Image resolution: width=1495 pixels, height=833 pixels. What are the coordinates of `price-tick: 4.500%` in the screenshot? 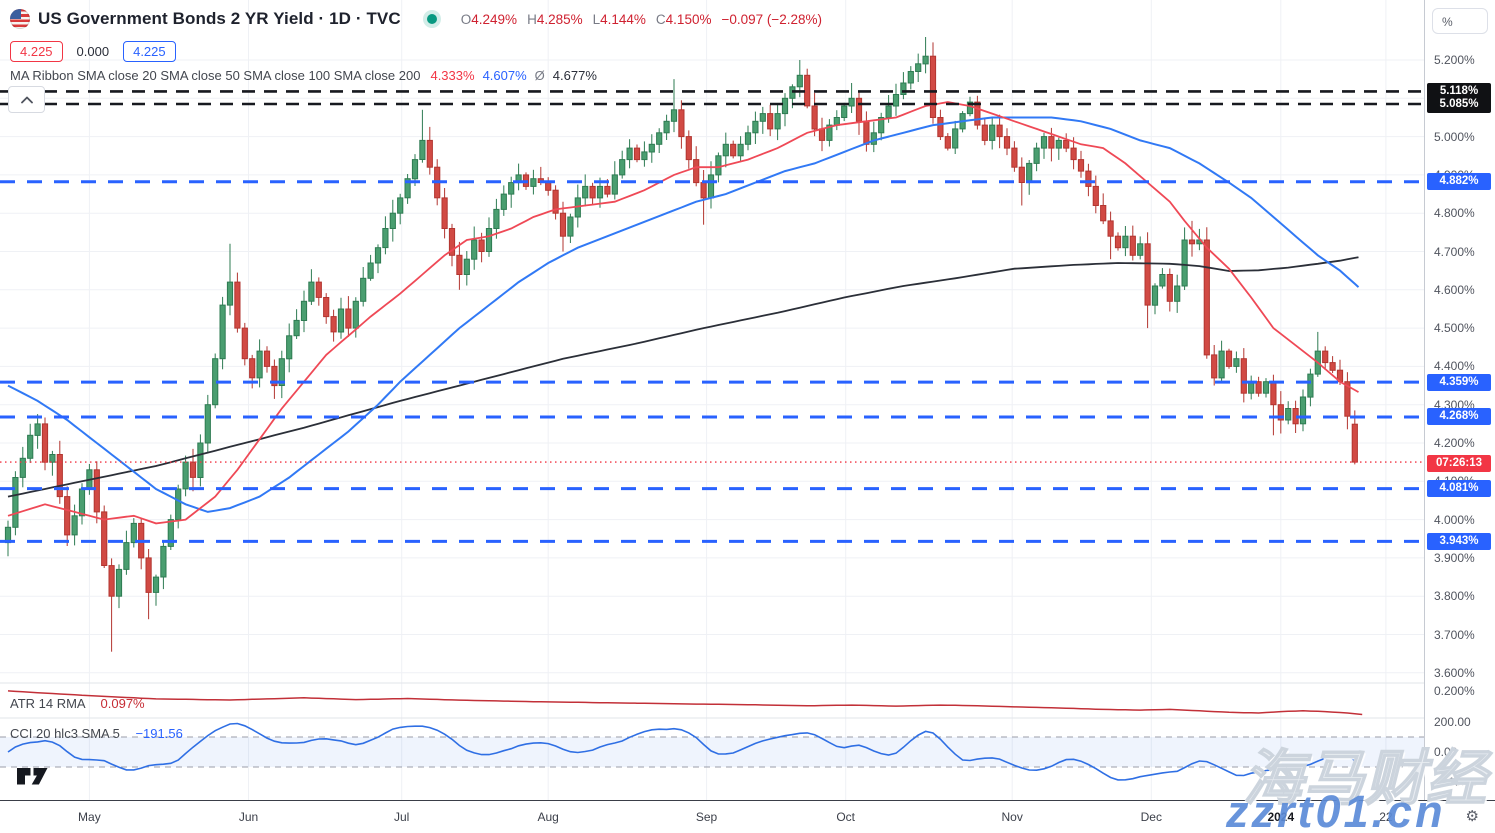 It's located at (1454, 328).